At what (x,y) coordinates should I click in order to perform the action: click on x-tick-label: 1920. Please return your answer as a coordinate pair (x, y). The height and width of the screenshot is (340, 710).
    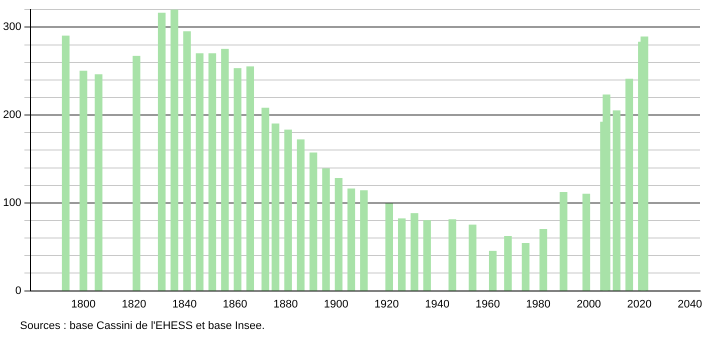
    Looking at the image, I should click on (386, 304).